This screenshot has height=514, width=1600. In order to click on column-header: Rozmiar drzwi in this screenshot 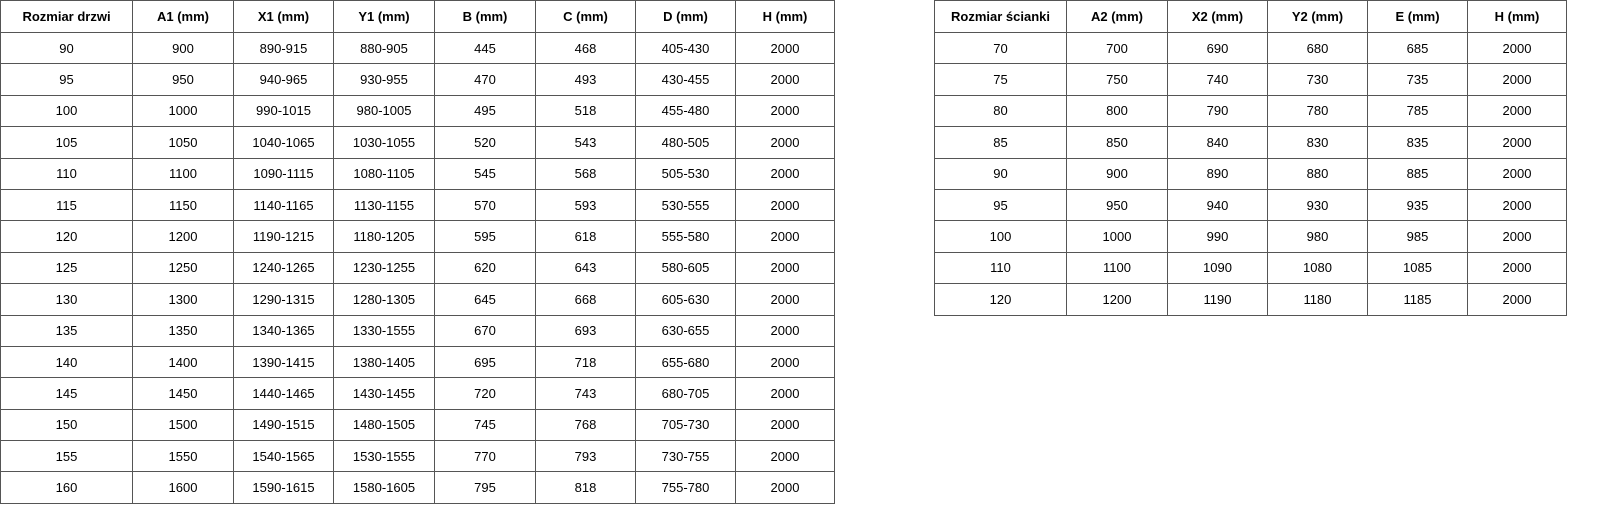, I will do `click(66, 16)`.